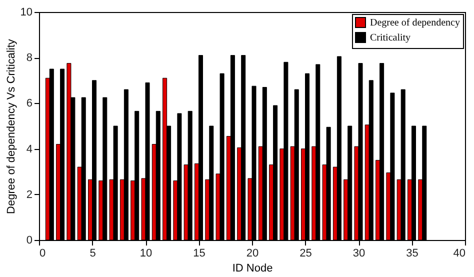  What do you see at coordinates (29, 104) in the screenshot?
I see `y-tick-label: 6` at bounding box center [29, 104].